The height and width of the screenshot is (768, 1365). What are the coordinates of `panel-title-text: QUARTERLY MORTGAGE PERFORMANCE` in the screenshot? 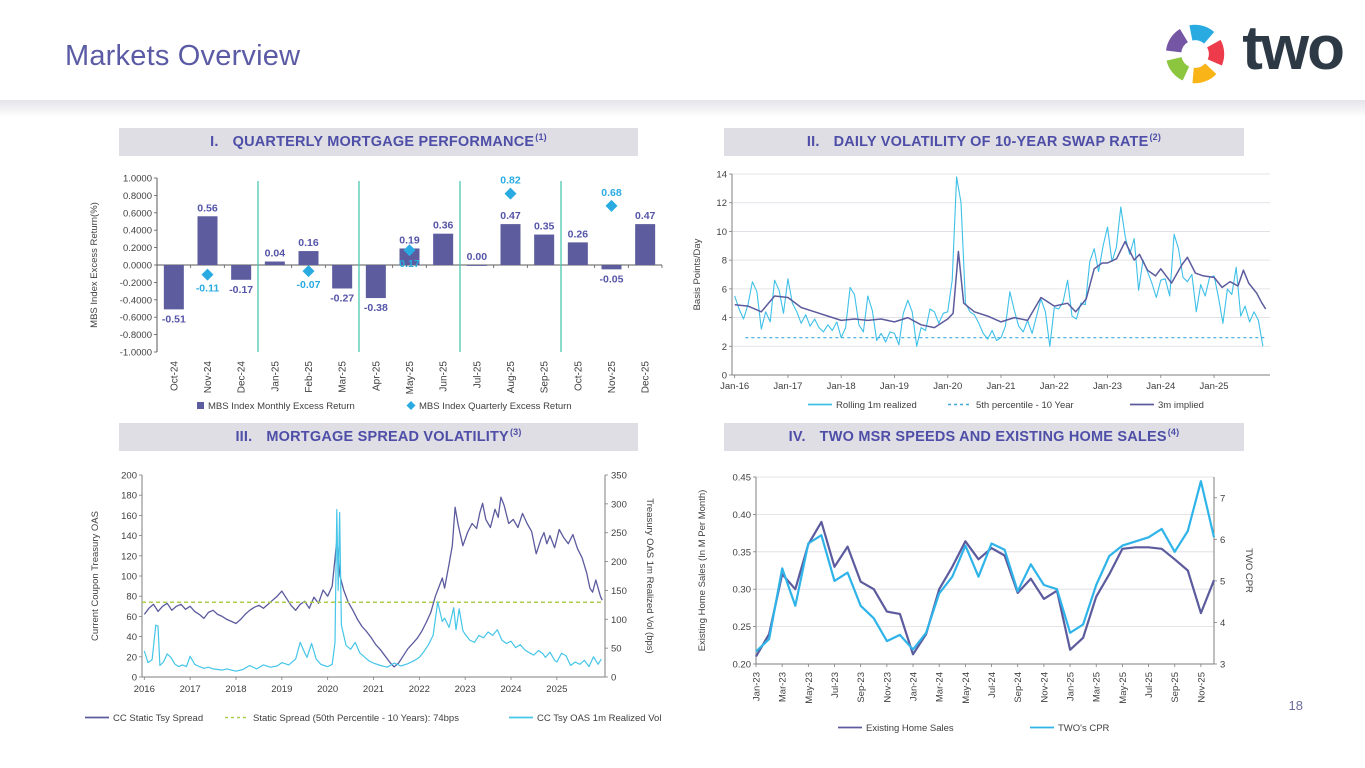 It's located at (383, 142).